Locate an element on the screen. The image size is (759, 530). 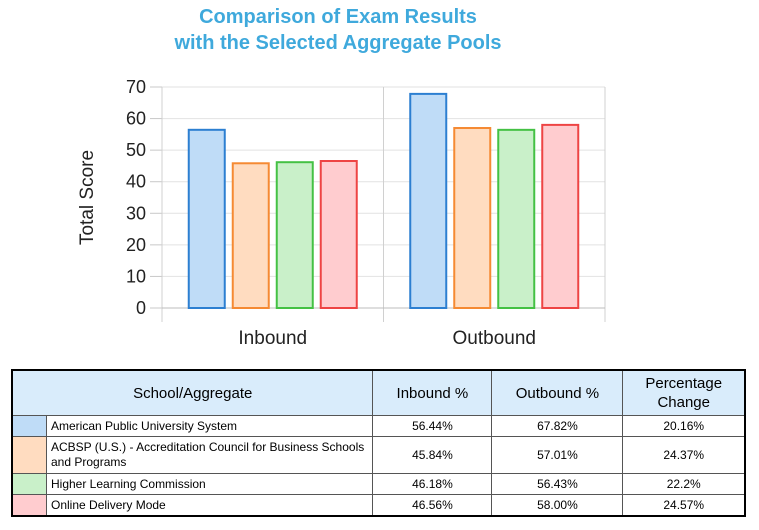
x-category-label: Outbound is located at coordinates (494, 338).